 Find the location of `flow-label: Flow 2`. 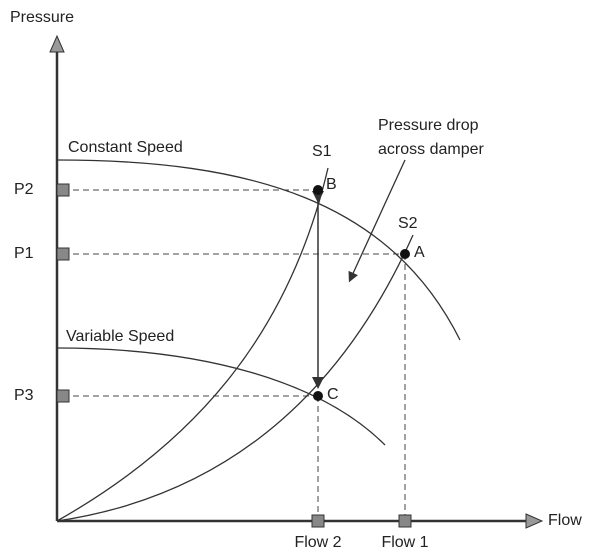

flow-label: Flow 2 is located at coordinates (317, 542).